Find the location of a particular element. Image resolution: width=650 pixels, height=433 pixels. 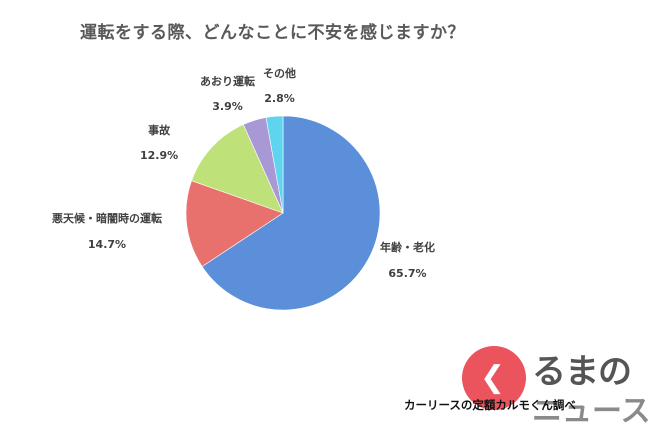

slice-label-value: 65.7% is located at coordinates (407, 273).